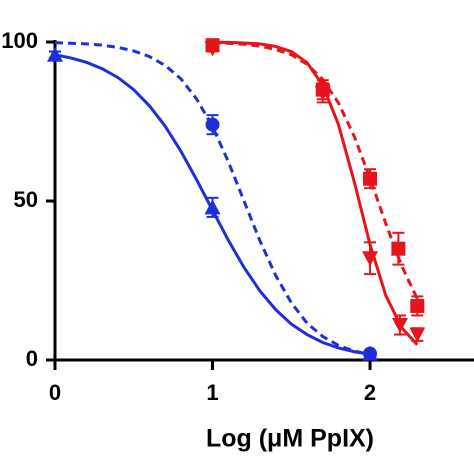 Image resolution: width=474 pixels, height=474 pixels. I want to click on x-axis-label: Log (μM PpIX), so click(290, 439).